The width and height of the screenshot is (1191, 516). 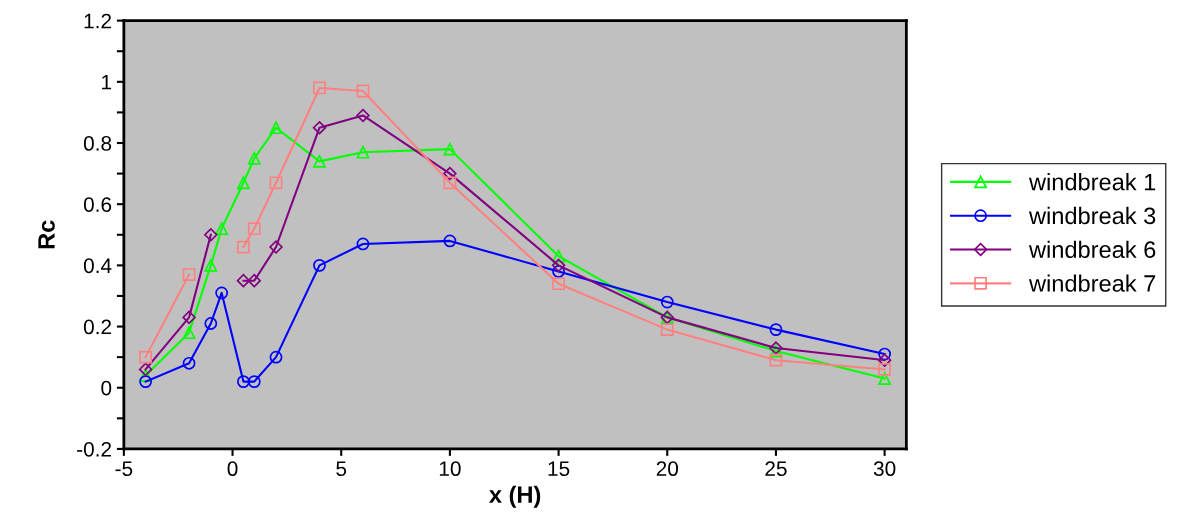 What do you see at coordinates (559, 469) in the screenshot?
I see `x-tick-label: 15` at bounding box center [559, 469].